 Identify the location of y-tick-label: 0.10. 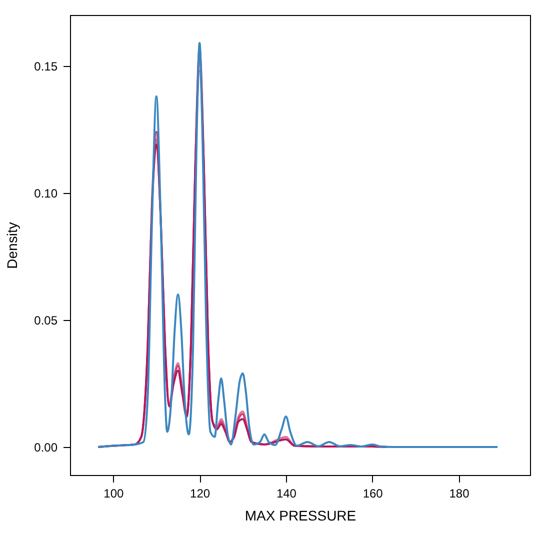
(46, 193).